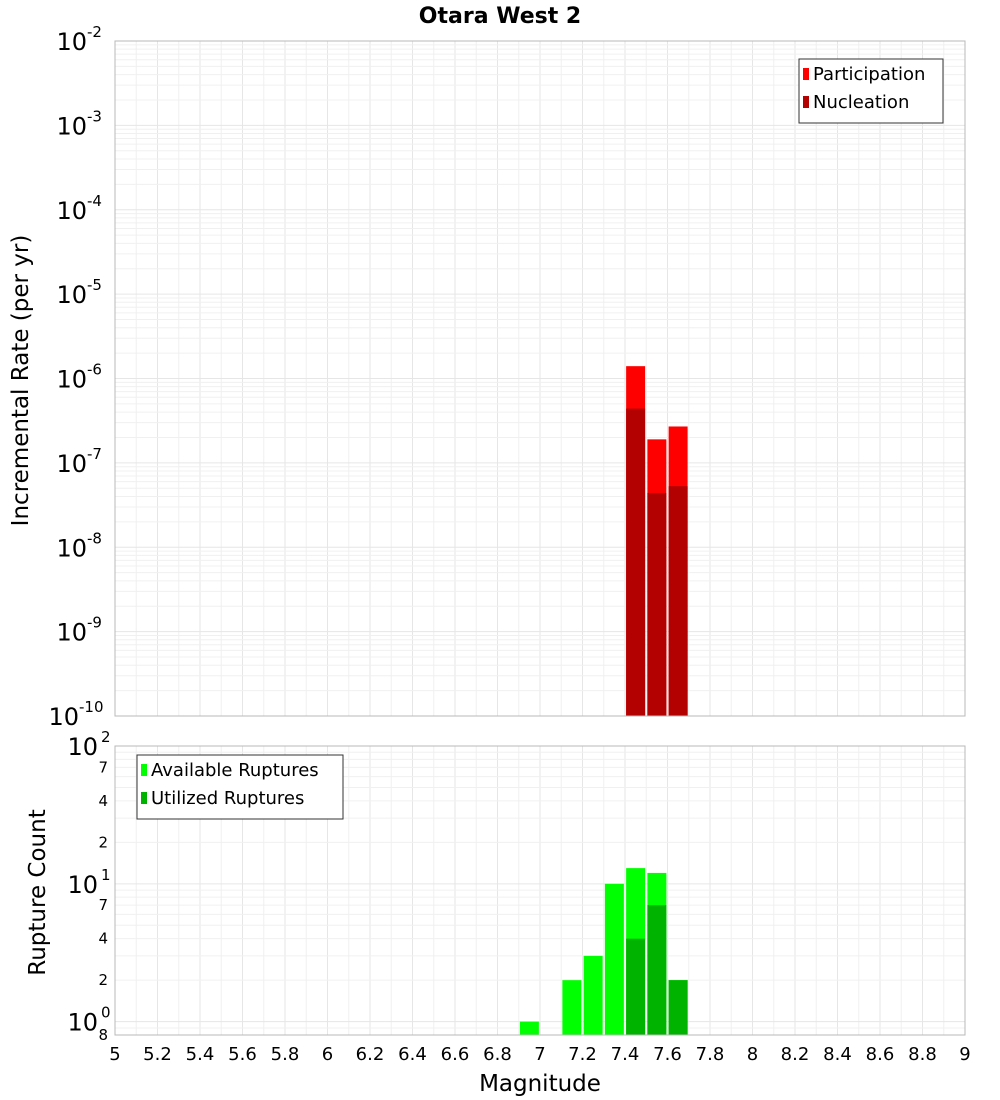 Image resolution: width=1000 pixels, height=1100 pixels. I want to click on x-tick-label: 6.8, so click(497, 1054).